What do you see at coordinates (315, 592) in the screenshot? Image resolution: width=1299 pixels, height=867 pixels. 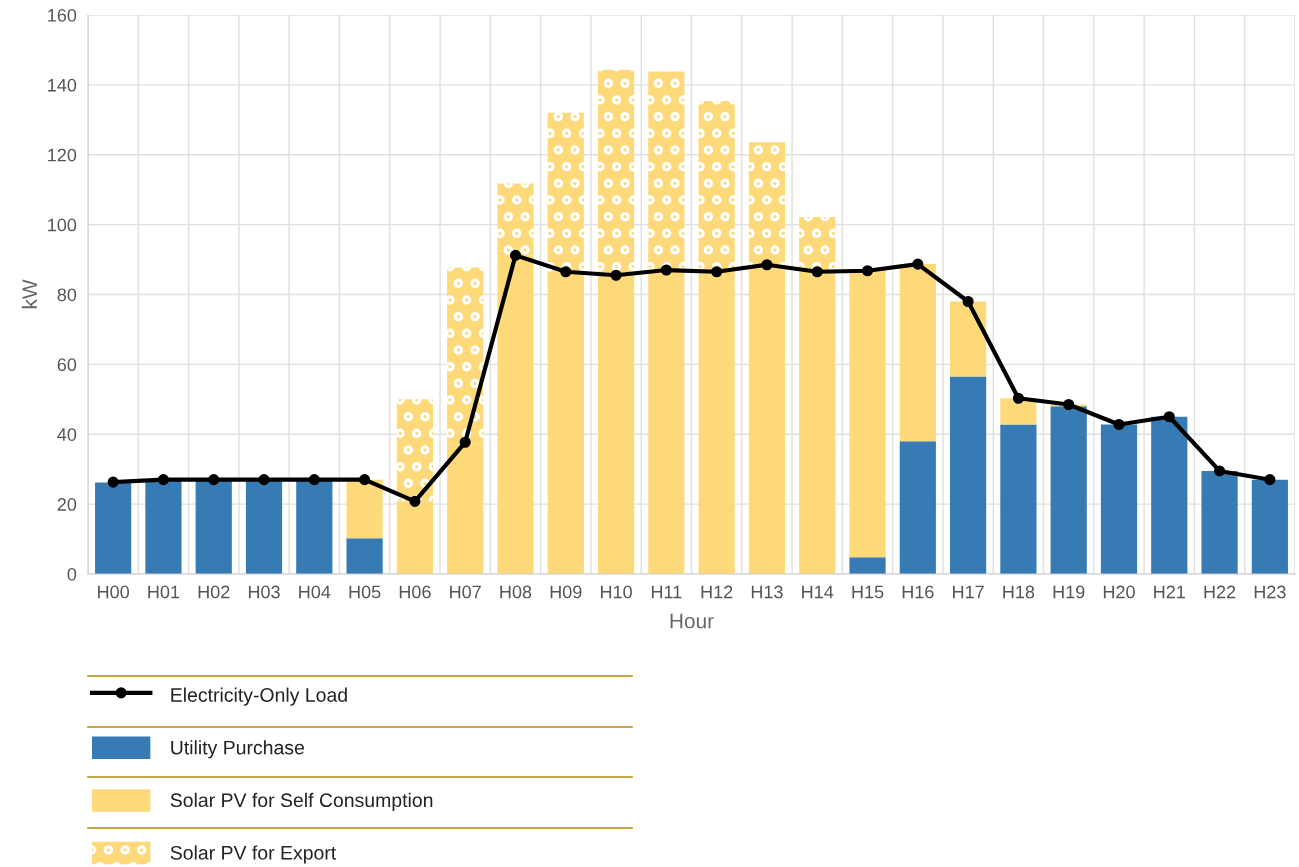 I see `x-tick-label: H04` at bounding box center [315, 592].